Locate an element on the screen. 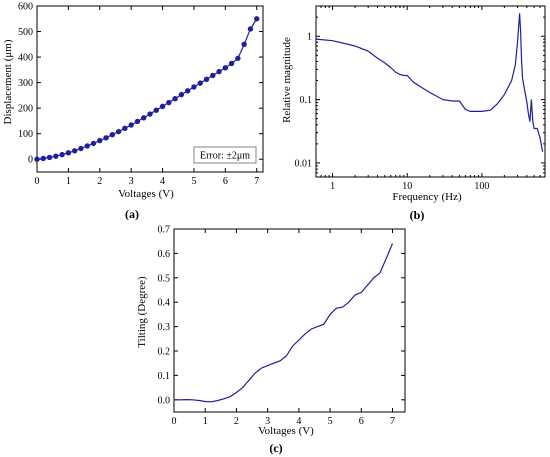  y-tick-label: 0.4 is located at coordinates (164, 303).